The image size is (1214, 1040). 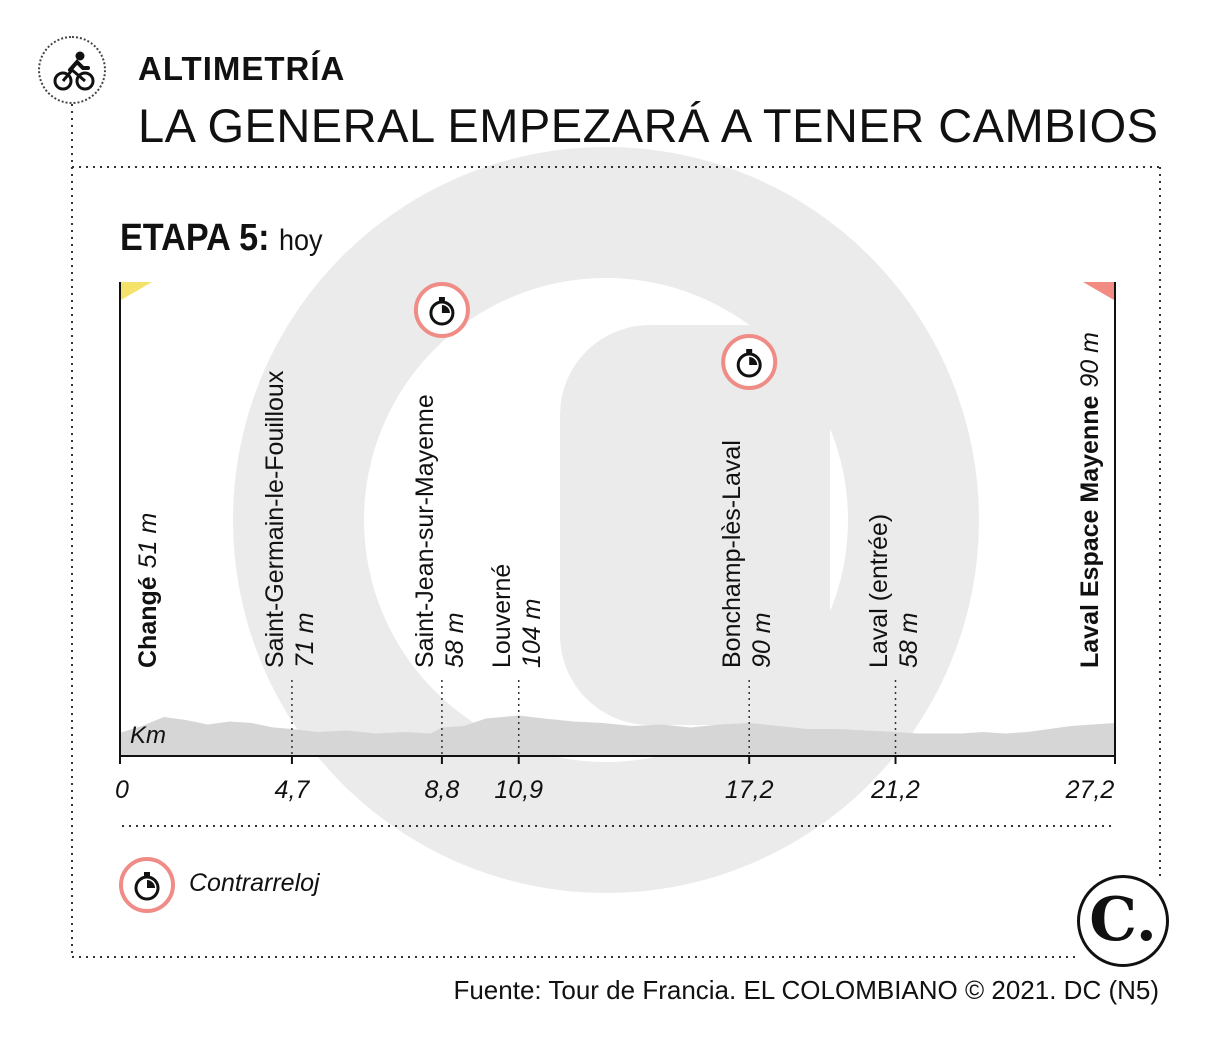 I want to click on stage-title-rest: hoy, so click(x=300, y=240).